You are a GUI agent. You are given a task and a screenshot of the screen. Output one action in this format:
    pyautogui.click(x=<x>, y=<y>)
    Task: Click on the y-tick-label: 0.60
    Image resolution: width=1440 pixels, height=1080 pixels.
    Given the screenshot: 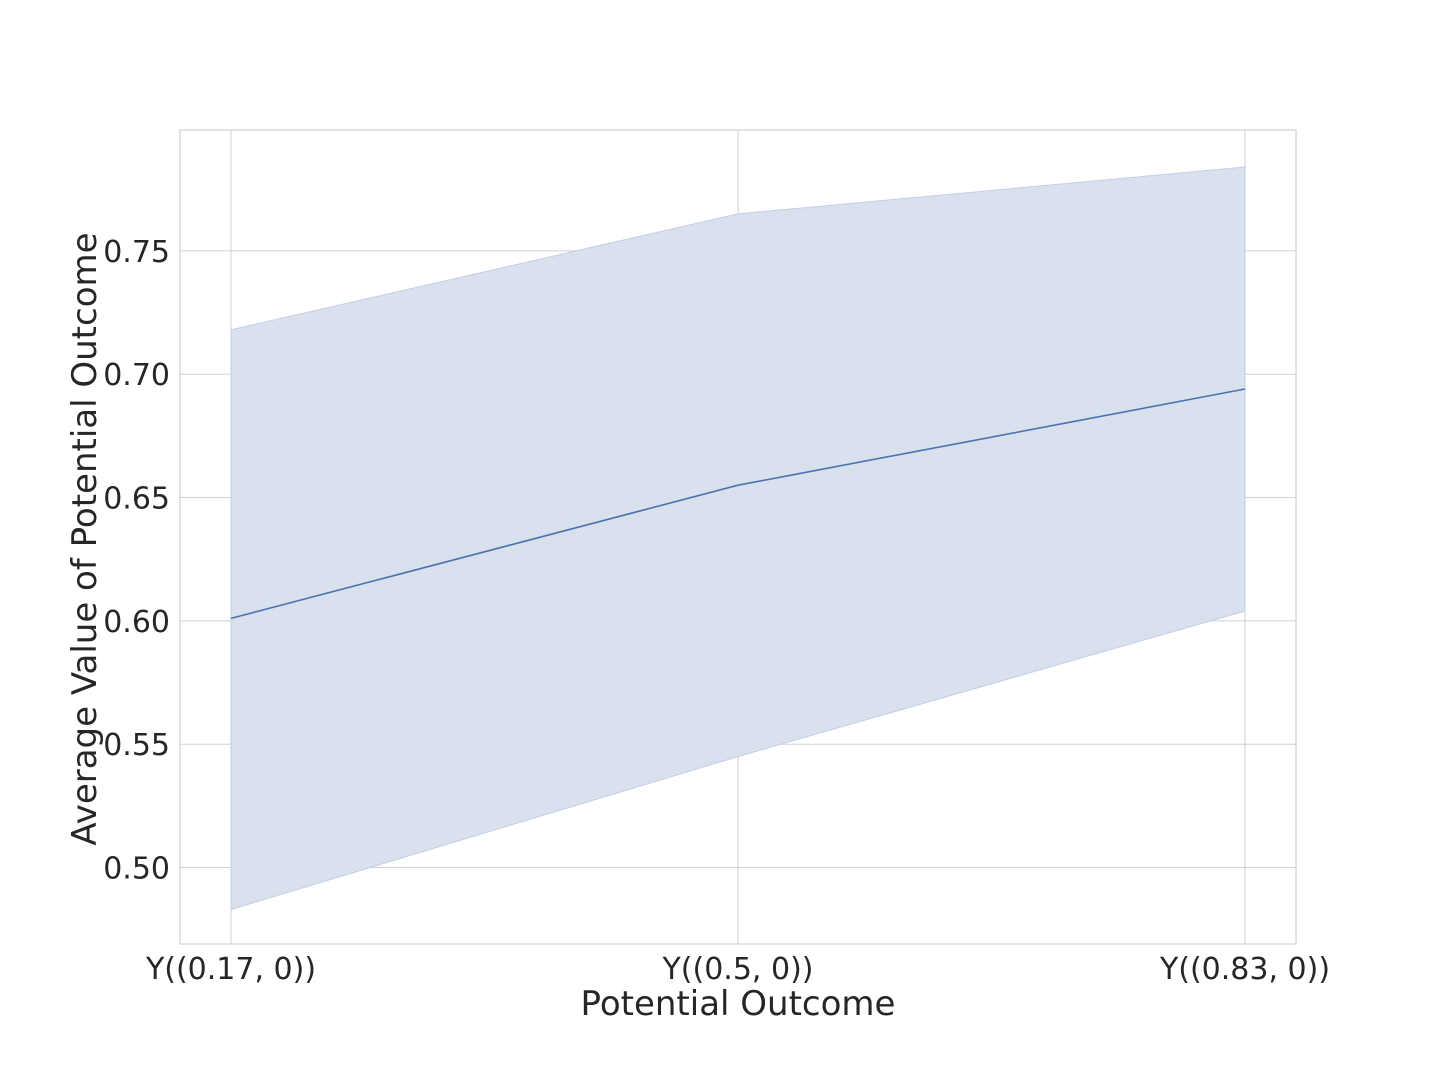 What is the action you would take?
    pyautogui.click(x=136, y=622)
    